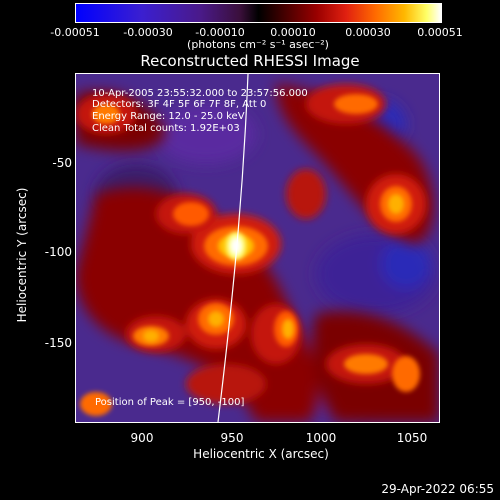  I want to click on x-tick: 1000, so click(321, 438).